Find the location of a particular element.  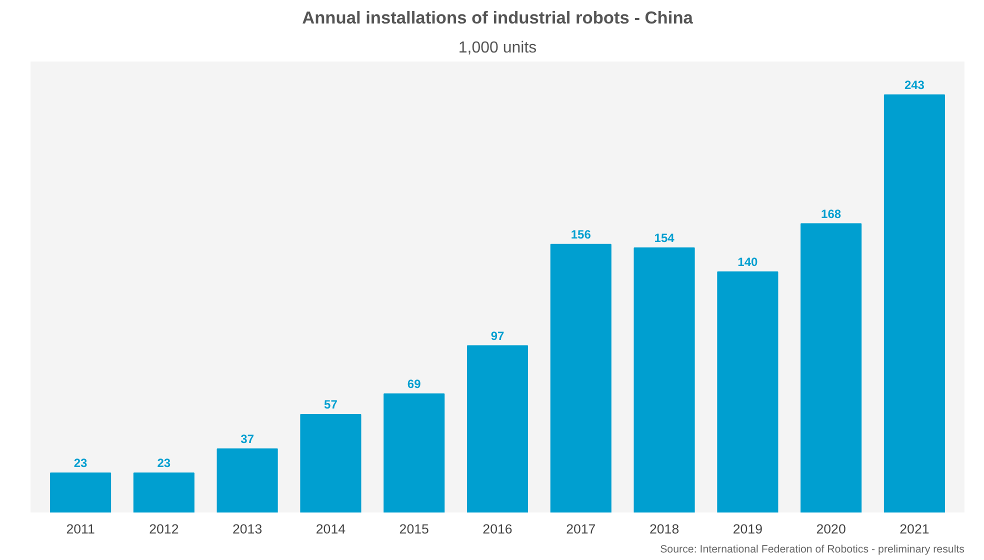

data-label: 37 is located at coordinates (247, 439).